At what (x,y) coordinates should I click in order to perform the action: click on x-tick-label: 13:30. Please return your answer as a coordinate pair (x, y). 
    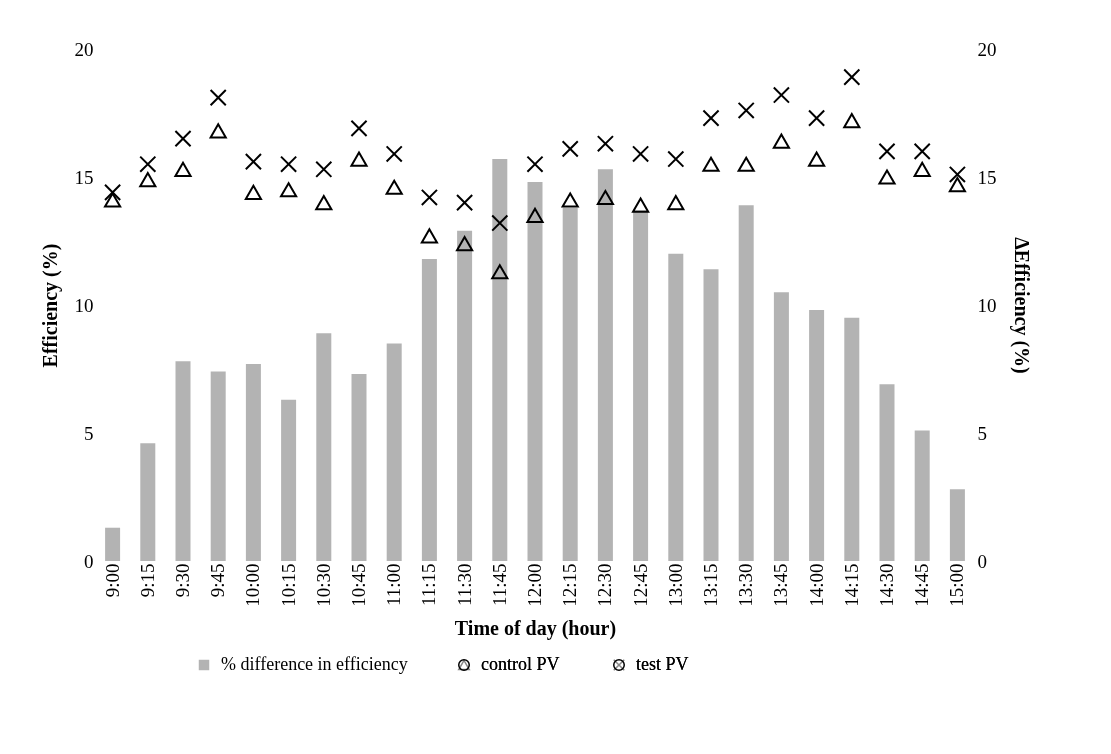
    Looking at the image, I should click on (746, 585).